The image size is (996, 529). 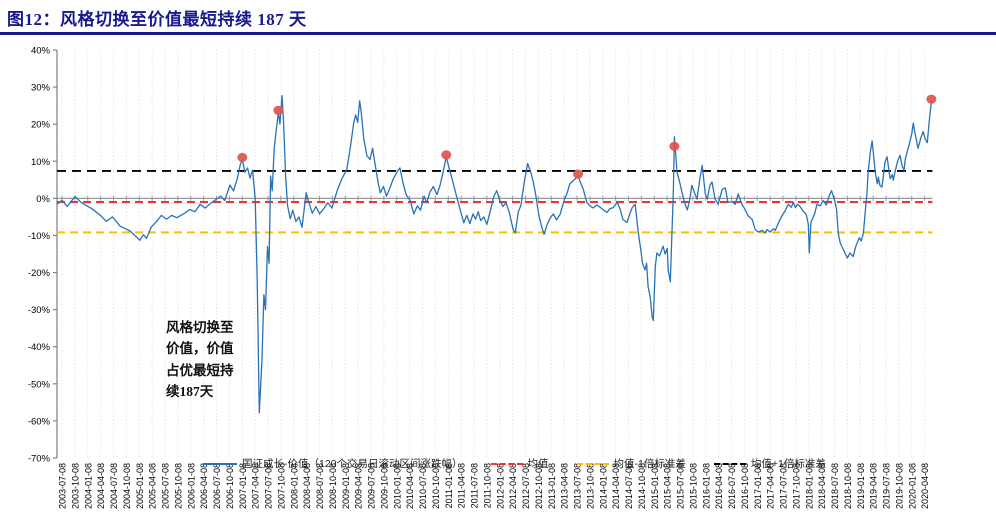 What do you see at coordinates (39, 347) in the screenshot?
I see `y-tick-label: -40%` at bounding box center [39, 347].